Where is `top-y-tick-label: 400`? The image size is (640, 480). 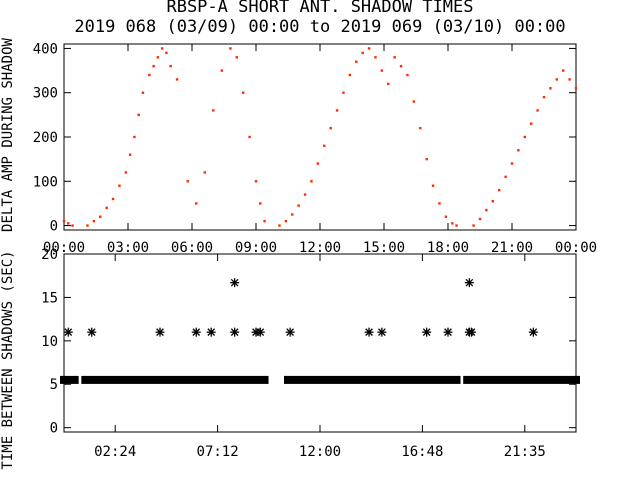 top-y-tick-label: 400 is located at coordinates (45, 49).